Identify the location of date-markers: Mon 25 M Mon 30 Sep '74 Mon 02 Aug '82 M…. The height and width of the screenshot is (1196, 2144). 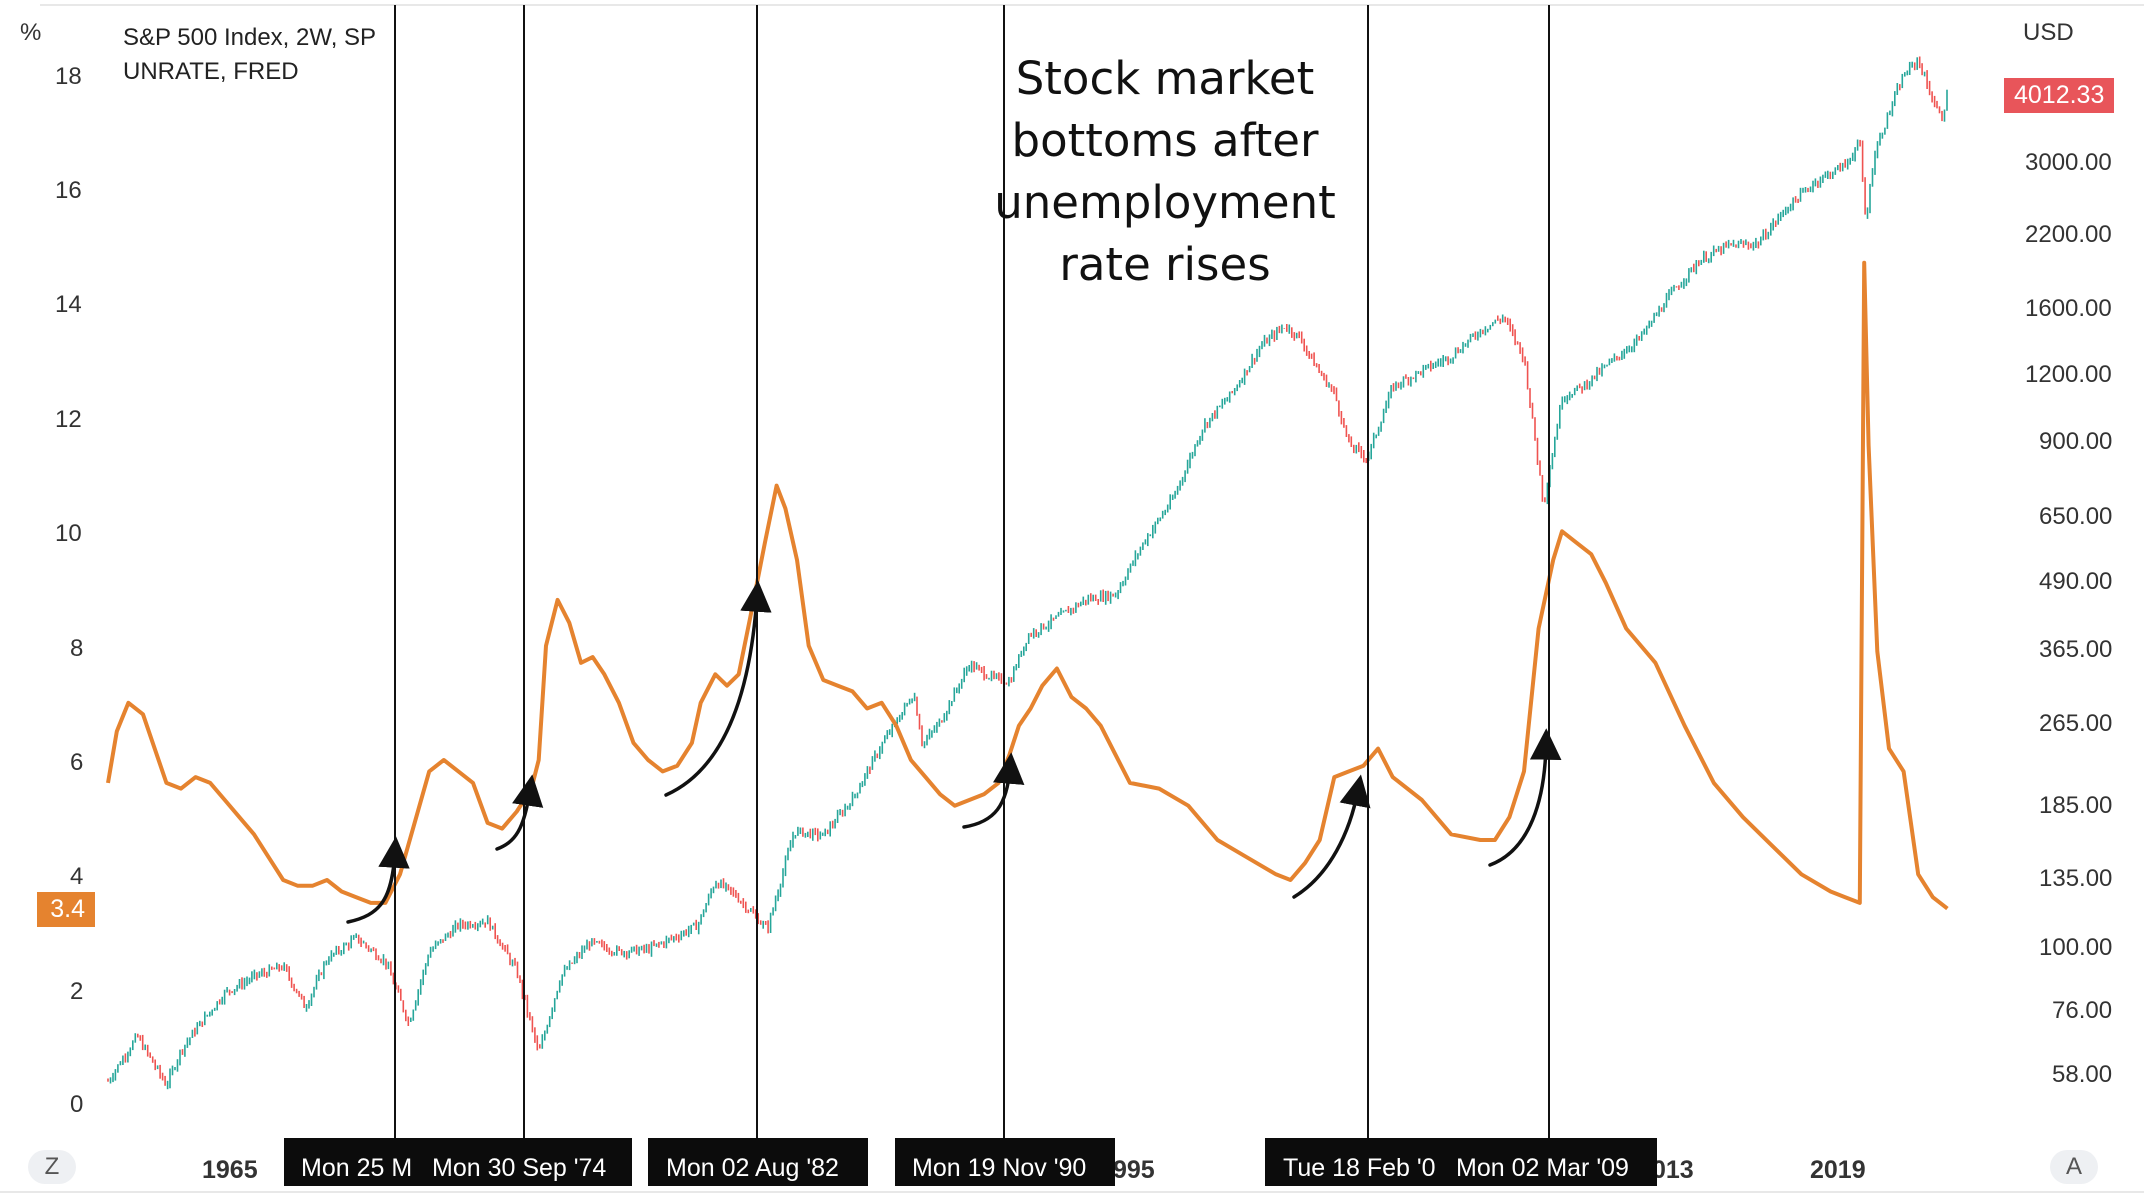
(970, 1162).